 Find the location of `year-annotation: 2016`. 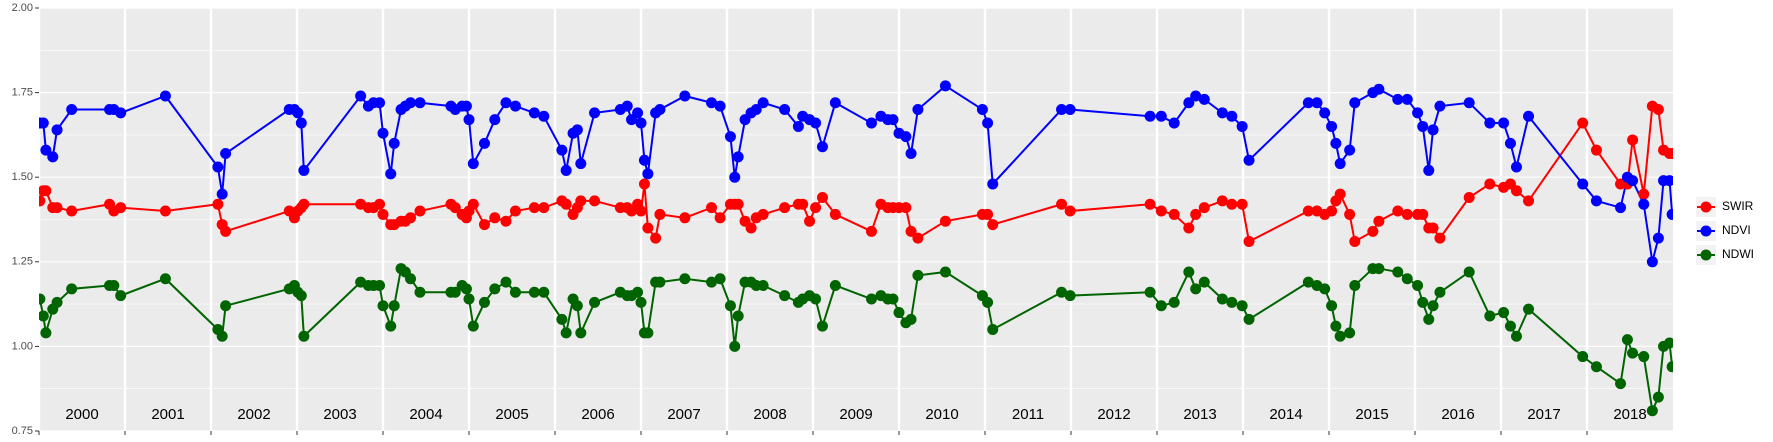

year-annotation: 2016 is located at coordinates (1457, 414).